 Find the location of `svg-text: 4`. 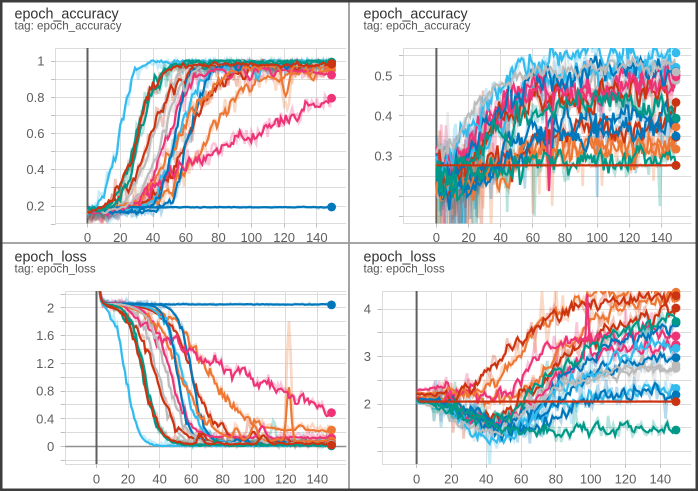

svg-text: 4 is located at coordinates (367, 309).